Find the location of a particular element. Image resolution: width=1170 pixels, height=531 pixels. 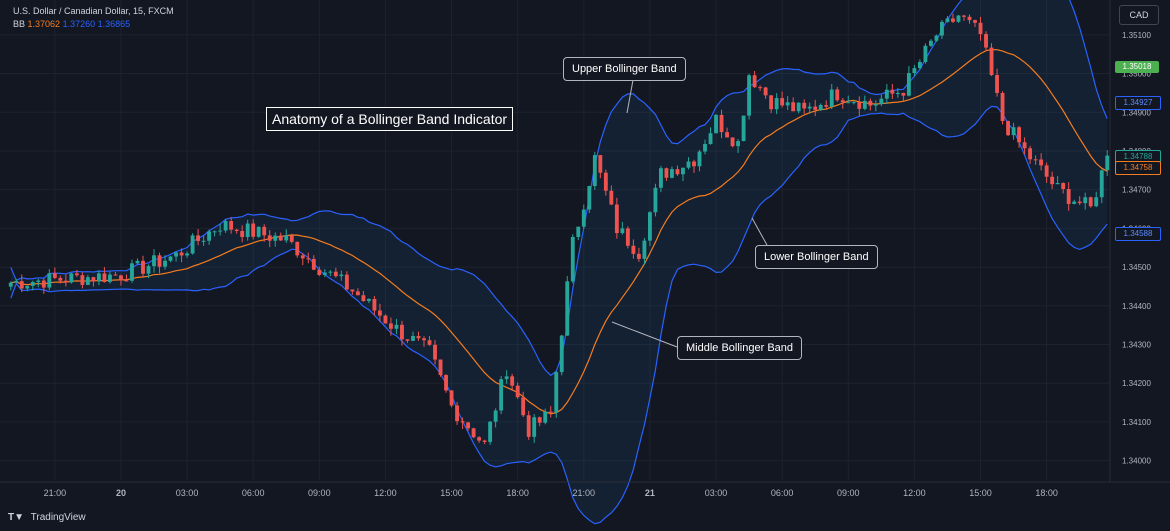

indicator-legend: BB 1.37062 1.37260 1.36865 is located at coordinates (71, 24).